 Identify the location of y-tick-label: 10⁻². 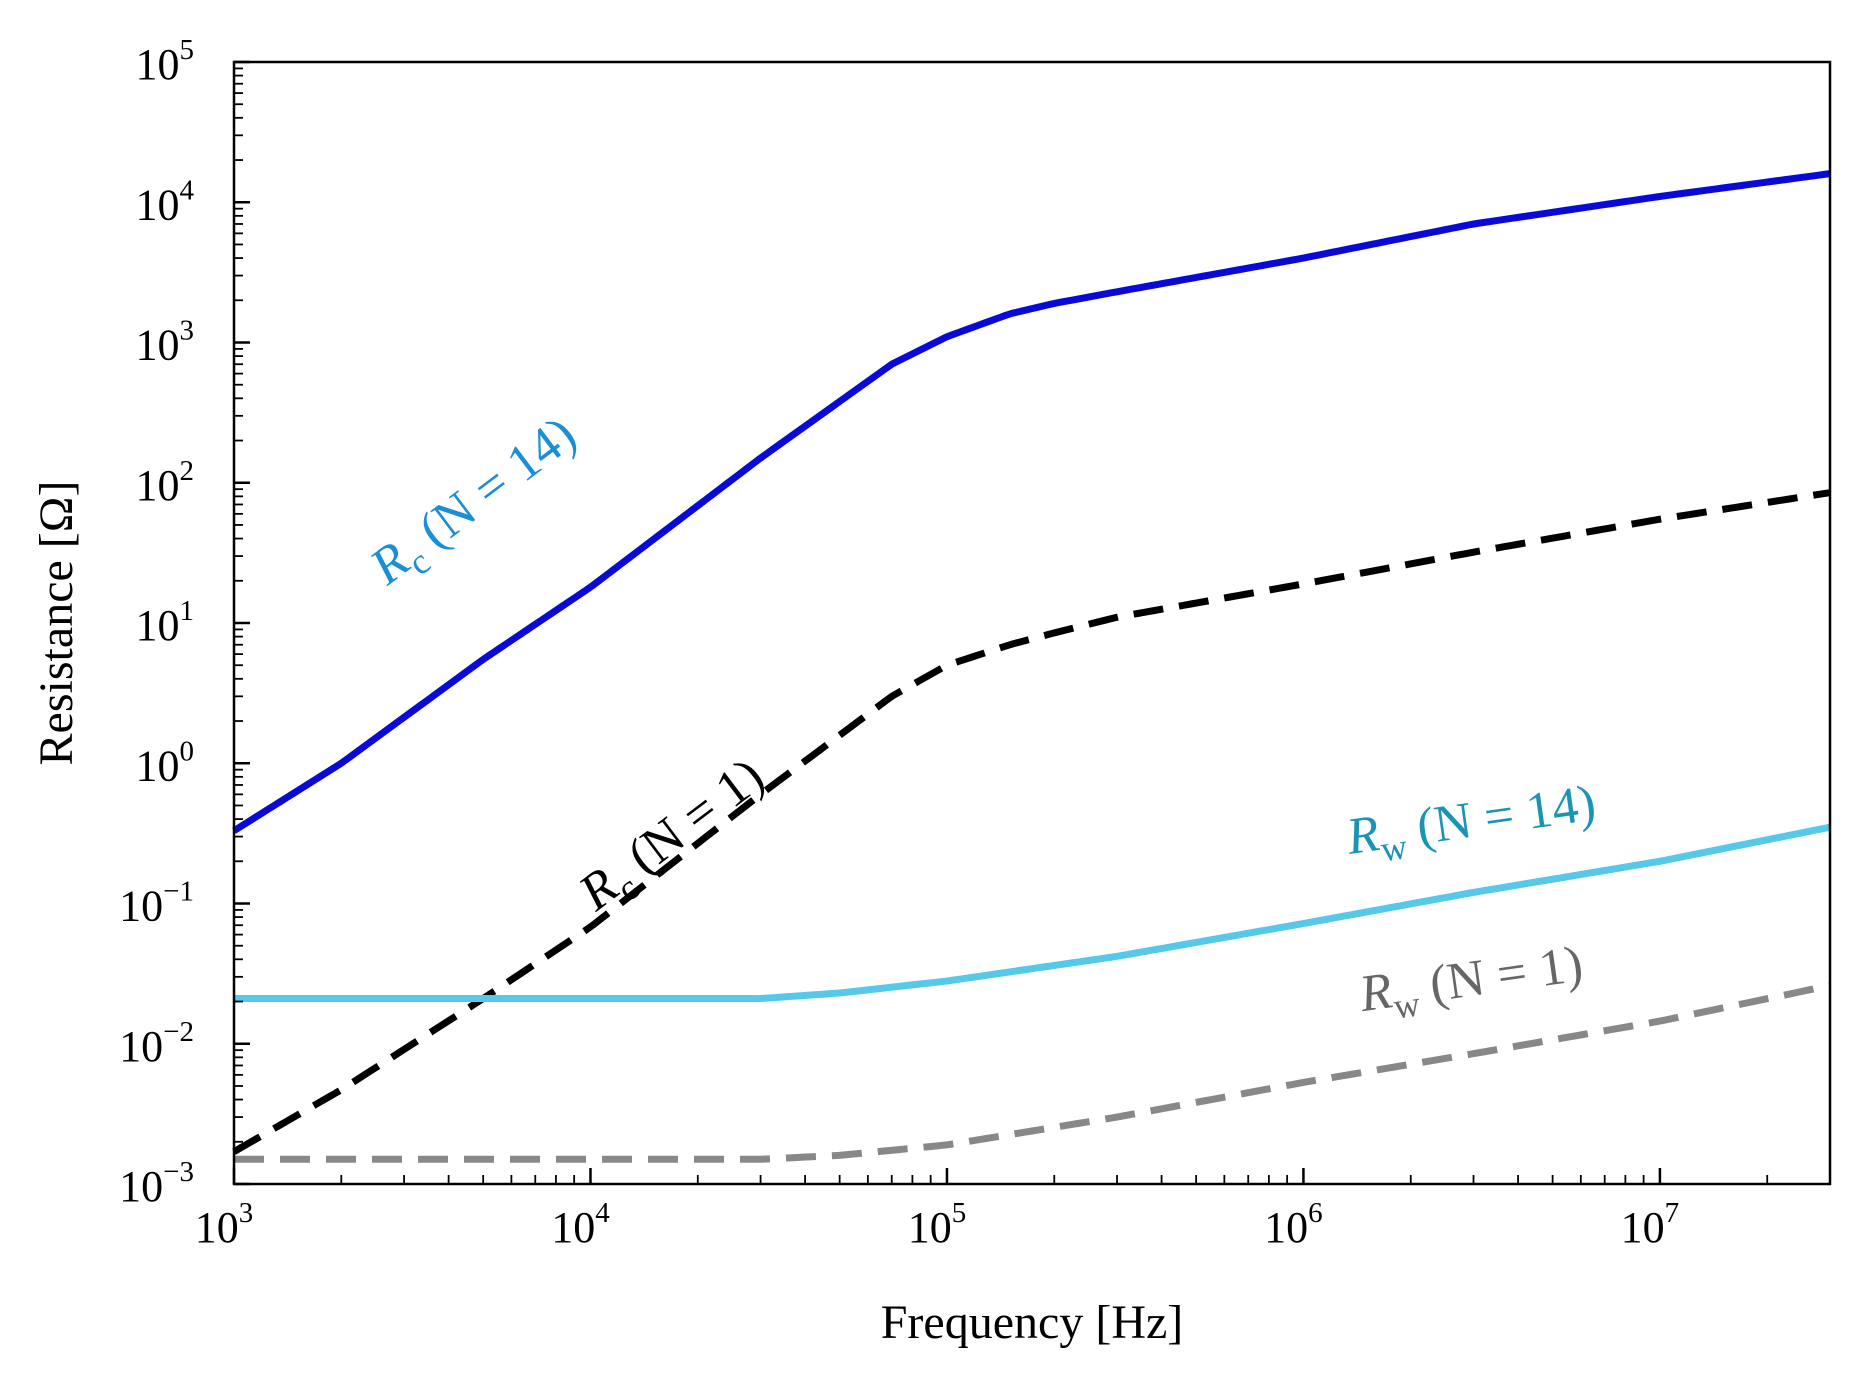
(156, 1043).